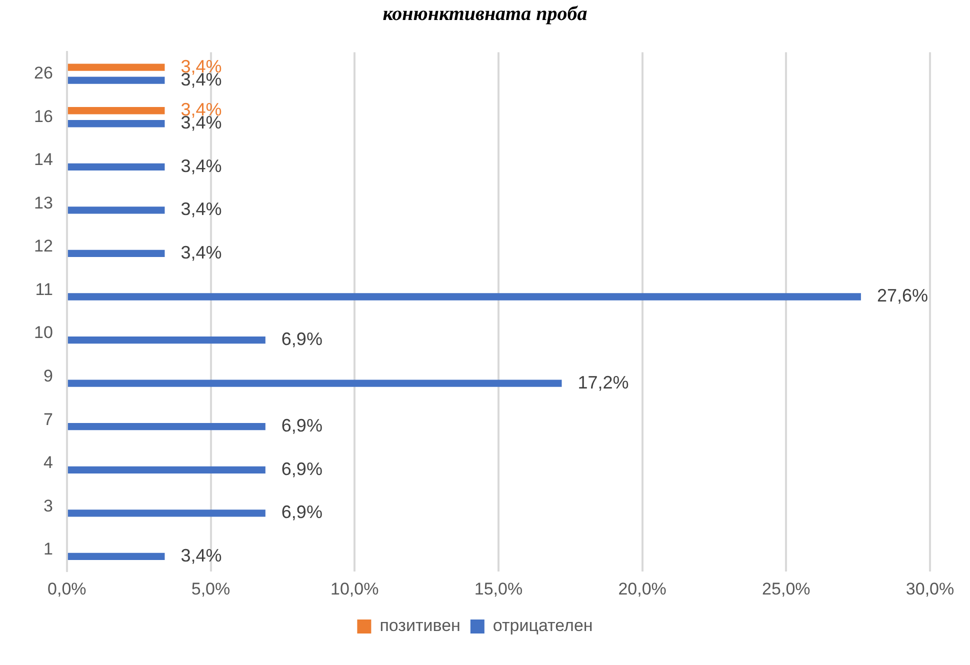 The height and width of the screenshot is (665, 970). Describe the element at coordinates (642, 588) in the screenshot. I see `x-tick-label: 20,0%` at that location.